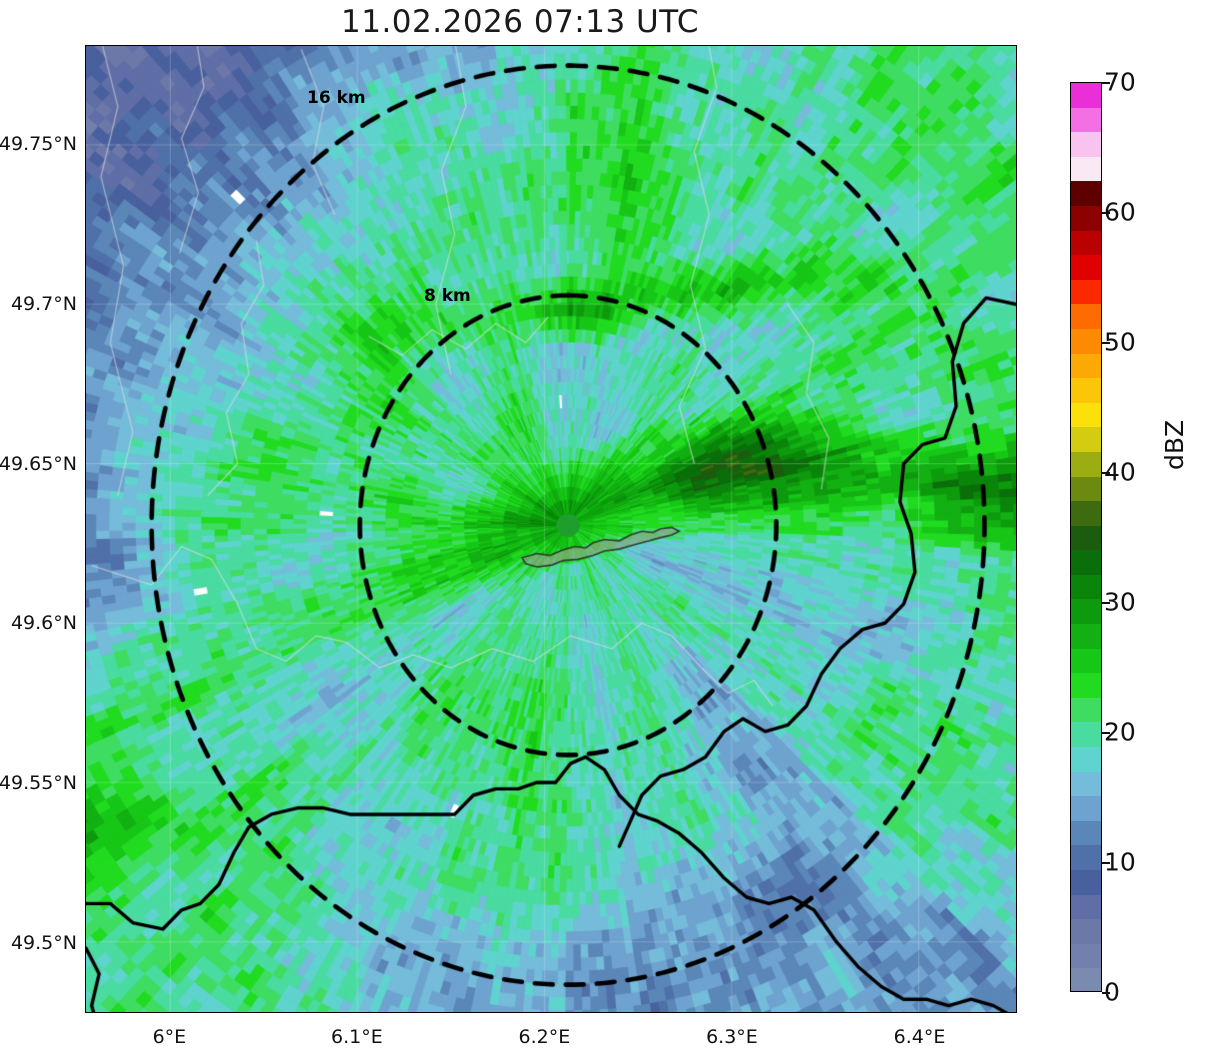 The image size is (1207, 1064). I want to click on x-tick-label: 6.2°E, so click(544, 1037).